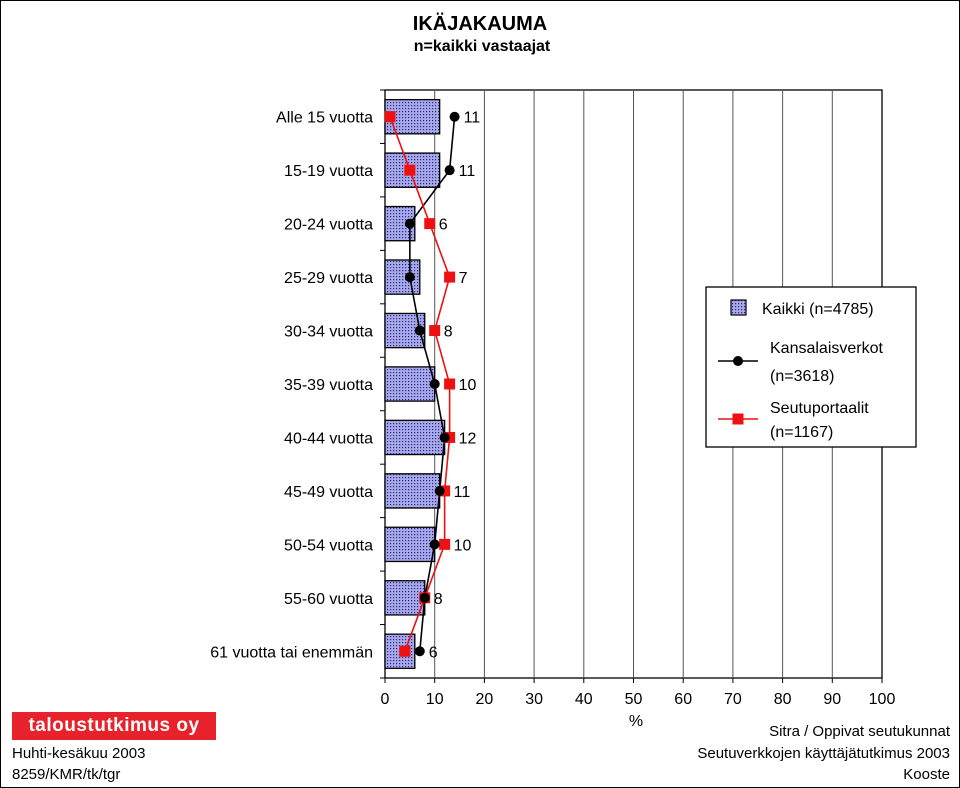 The height and width of the screenshot is (788, 960). I want to click on legend-marker-square, so click(738, 419).